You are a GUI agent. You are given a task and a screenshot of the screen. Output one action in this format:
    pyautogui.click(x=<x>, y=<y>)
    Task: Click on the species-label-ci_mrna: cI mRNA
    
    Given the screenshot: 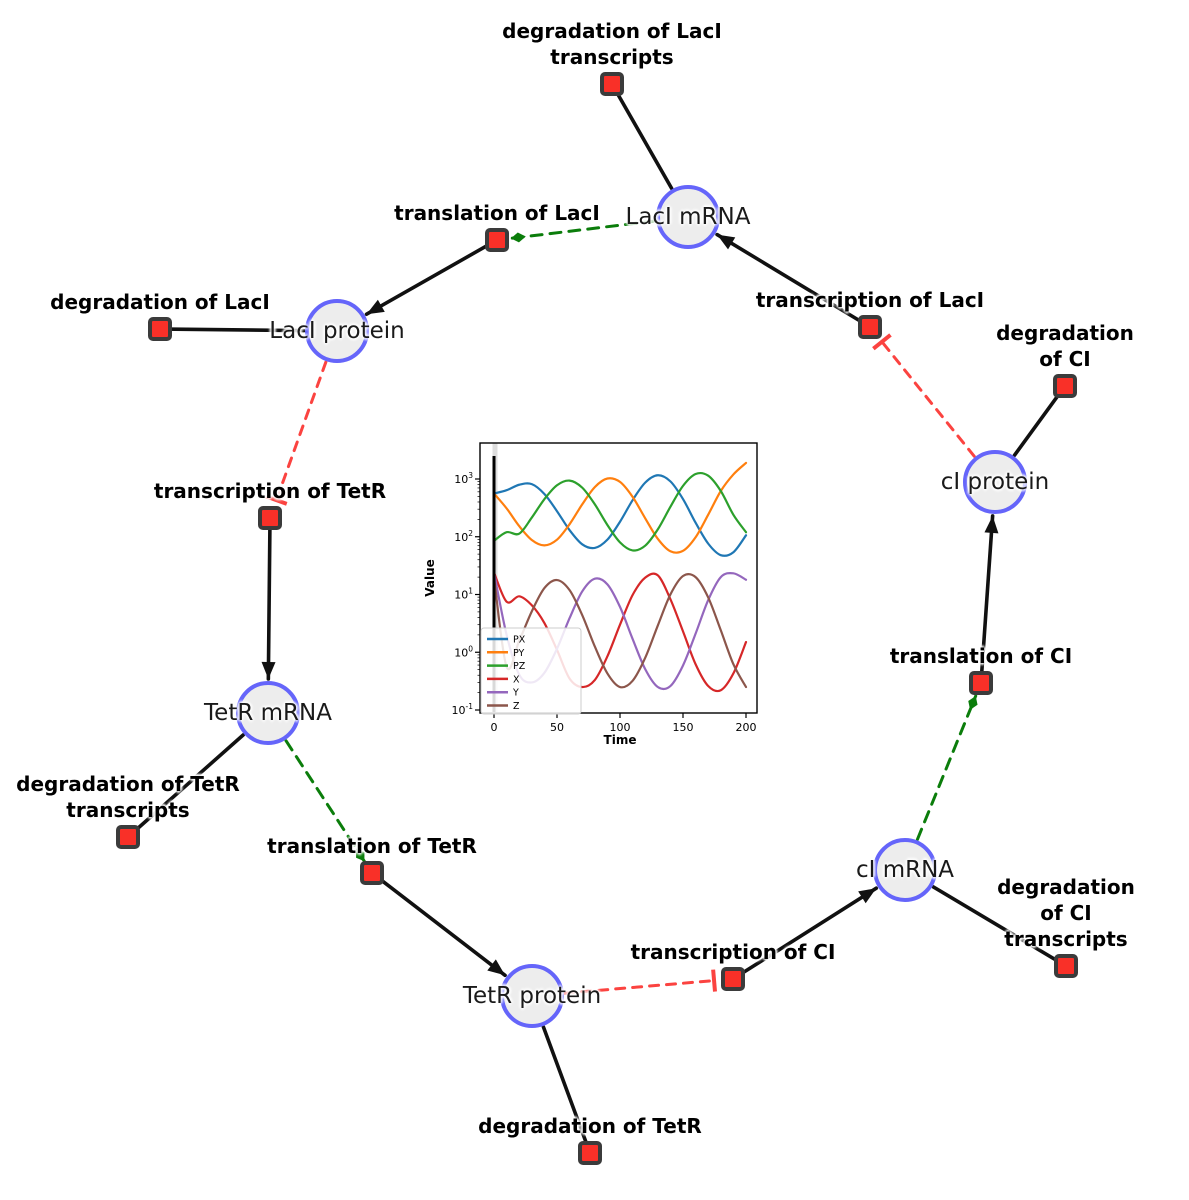 What is the action you would take?
    pyautogui.click(x=905, y=870)
    